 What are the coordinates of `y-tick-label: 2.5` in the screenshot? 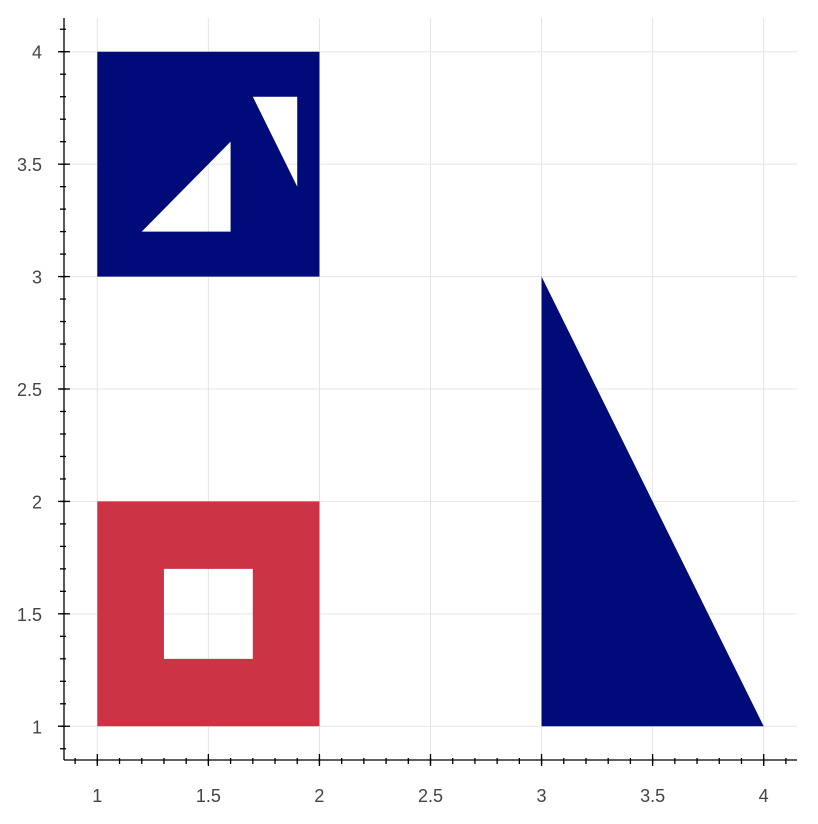 It's located at (29, 390).